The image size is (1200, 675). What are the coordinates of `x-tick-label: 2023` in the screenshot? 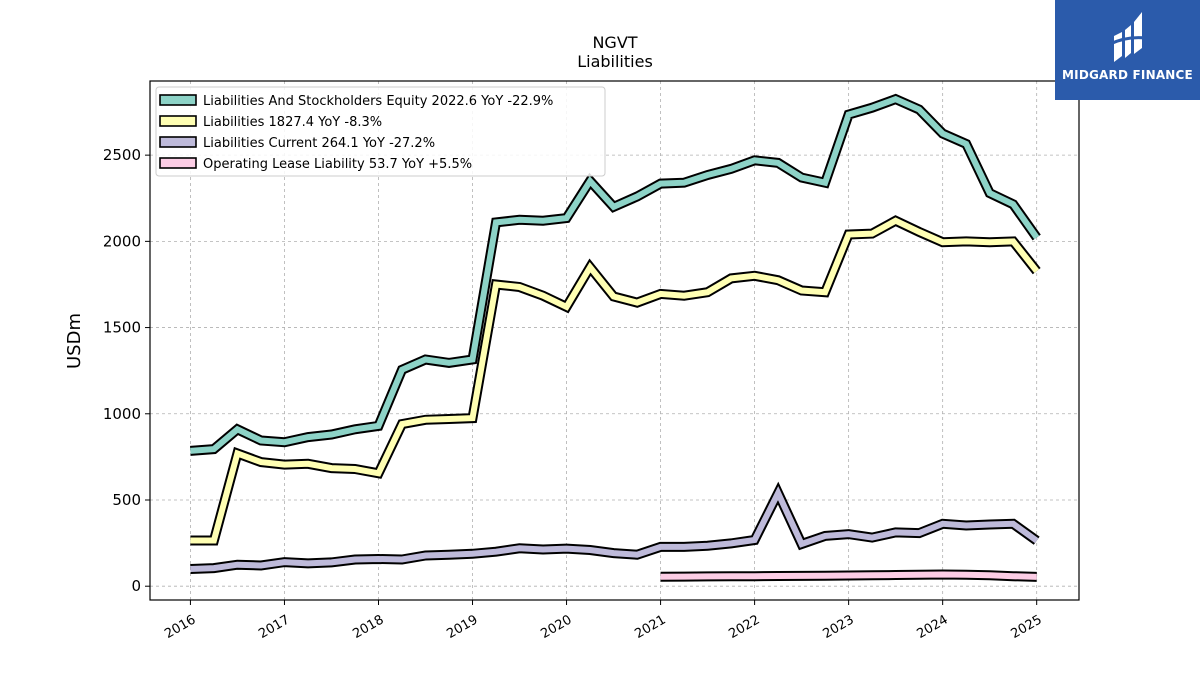 It's located at (838, 627).